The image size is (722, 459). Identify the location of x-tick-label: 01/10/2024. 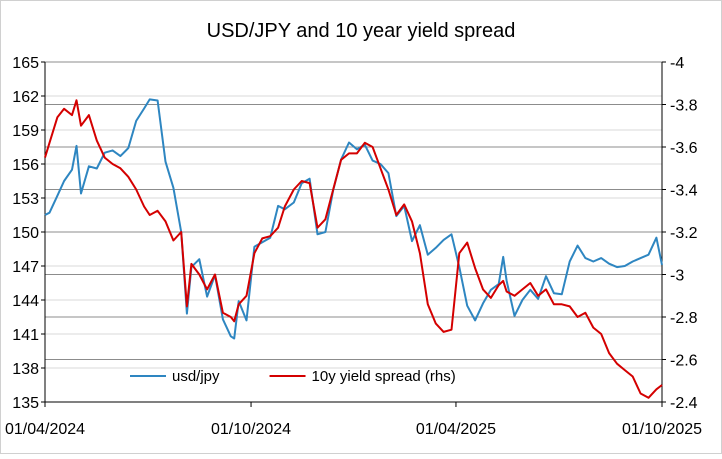
(251, 429).